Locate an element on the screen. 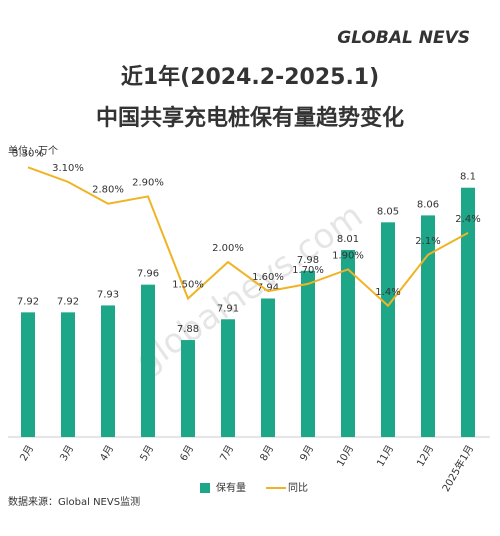 Image resolution: width=500 pixels, height=536 pixels. x-tick-label: 2月 is located at coordinates (27, 453).